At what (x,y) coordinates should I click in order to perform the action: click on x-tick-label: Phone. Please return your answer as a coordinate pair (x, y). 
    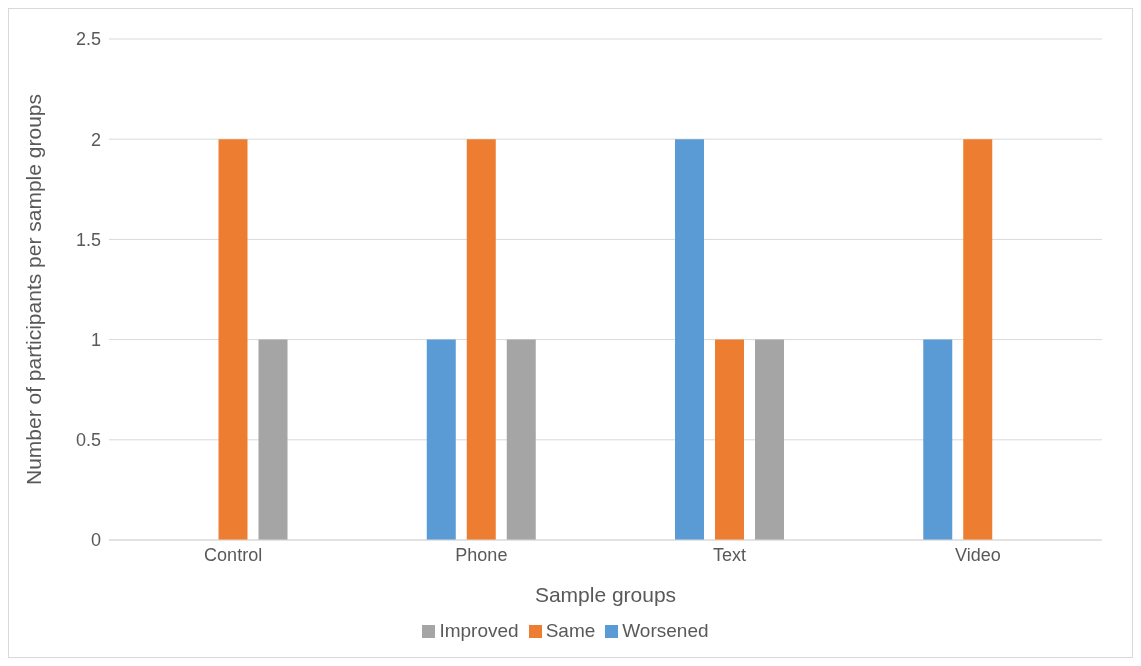
    Looking at the image, I should click on (481, 554).